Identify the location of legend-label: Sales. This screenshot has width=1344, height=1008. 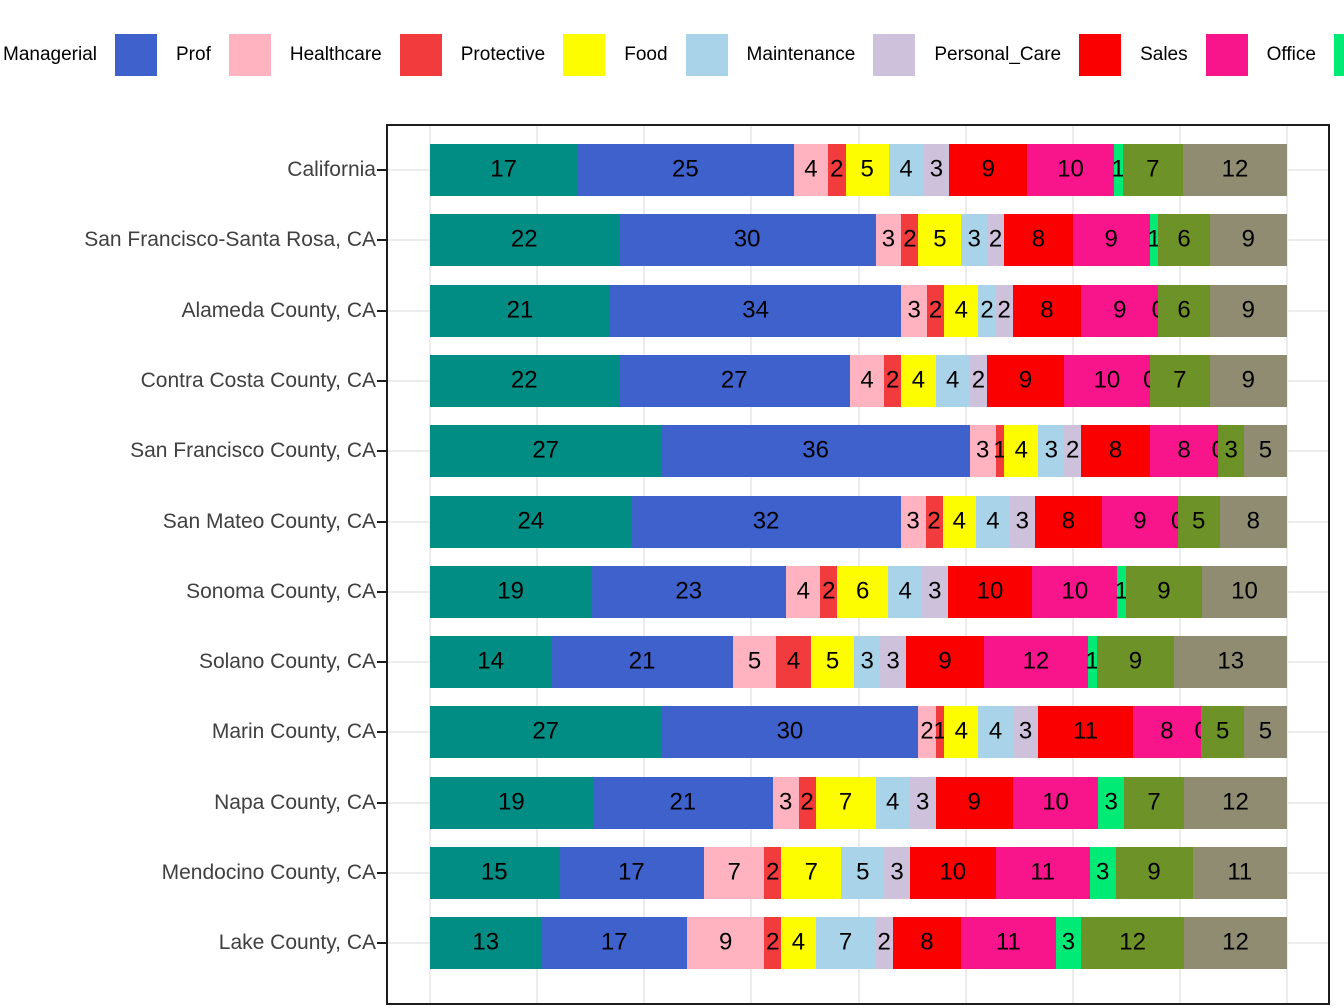
(1164, 54).